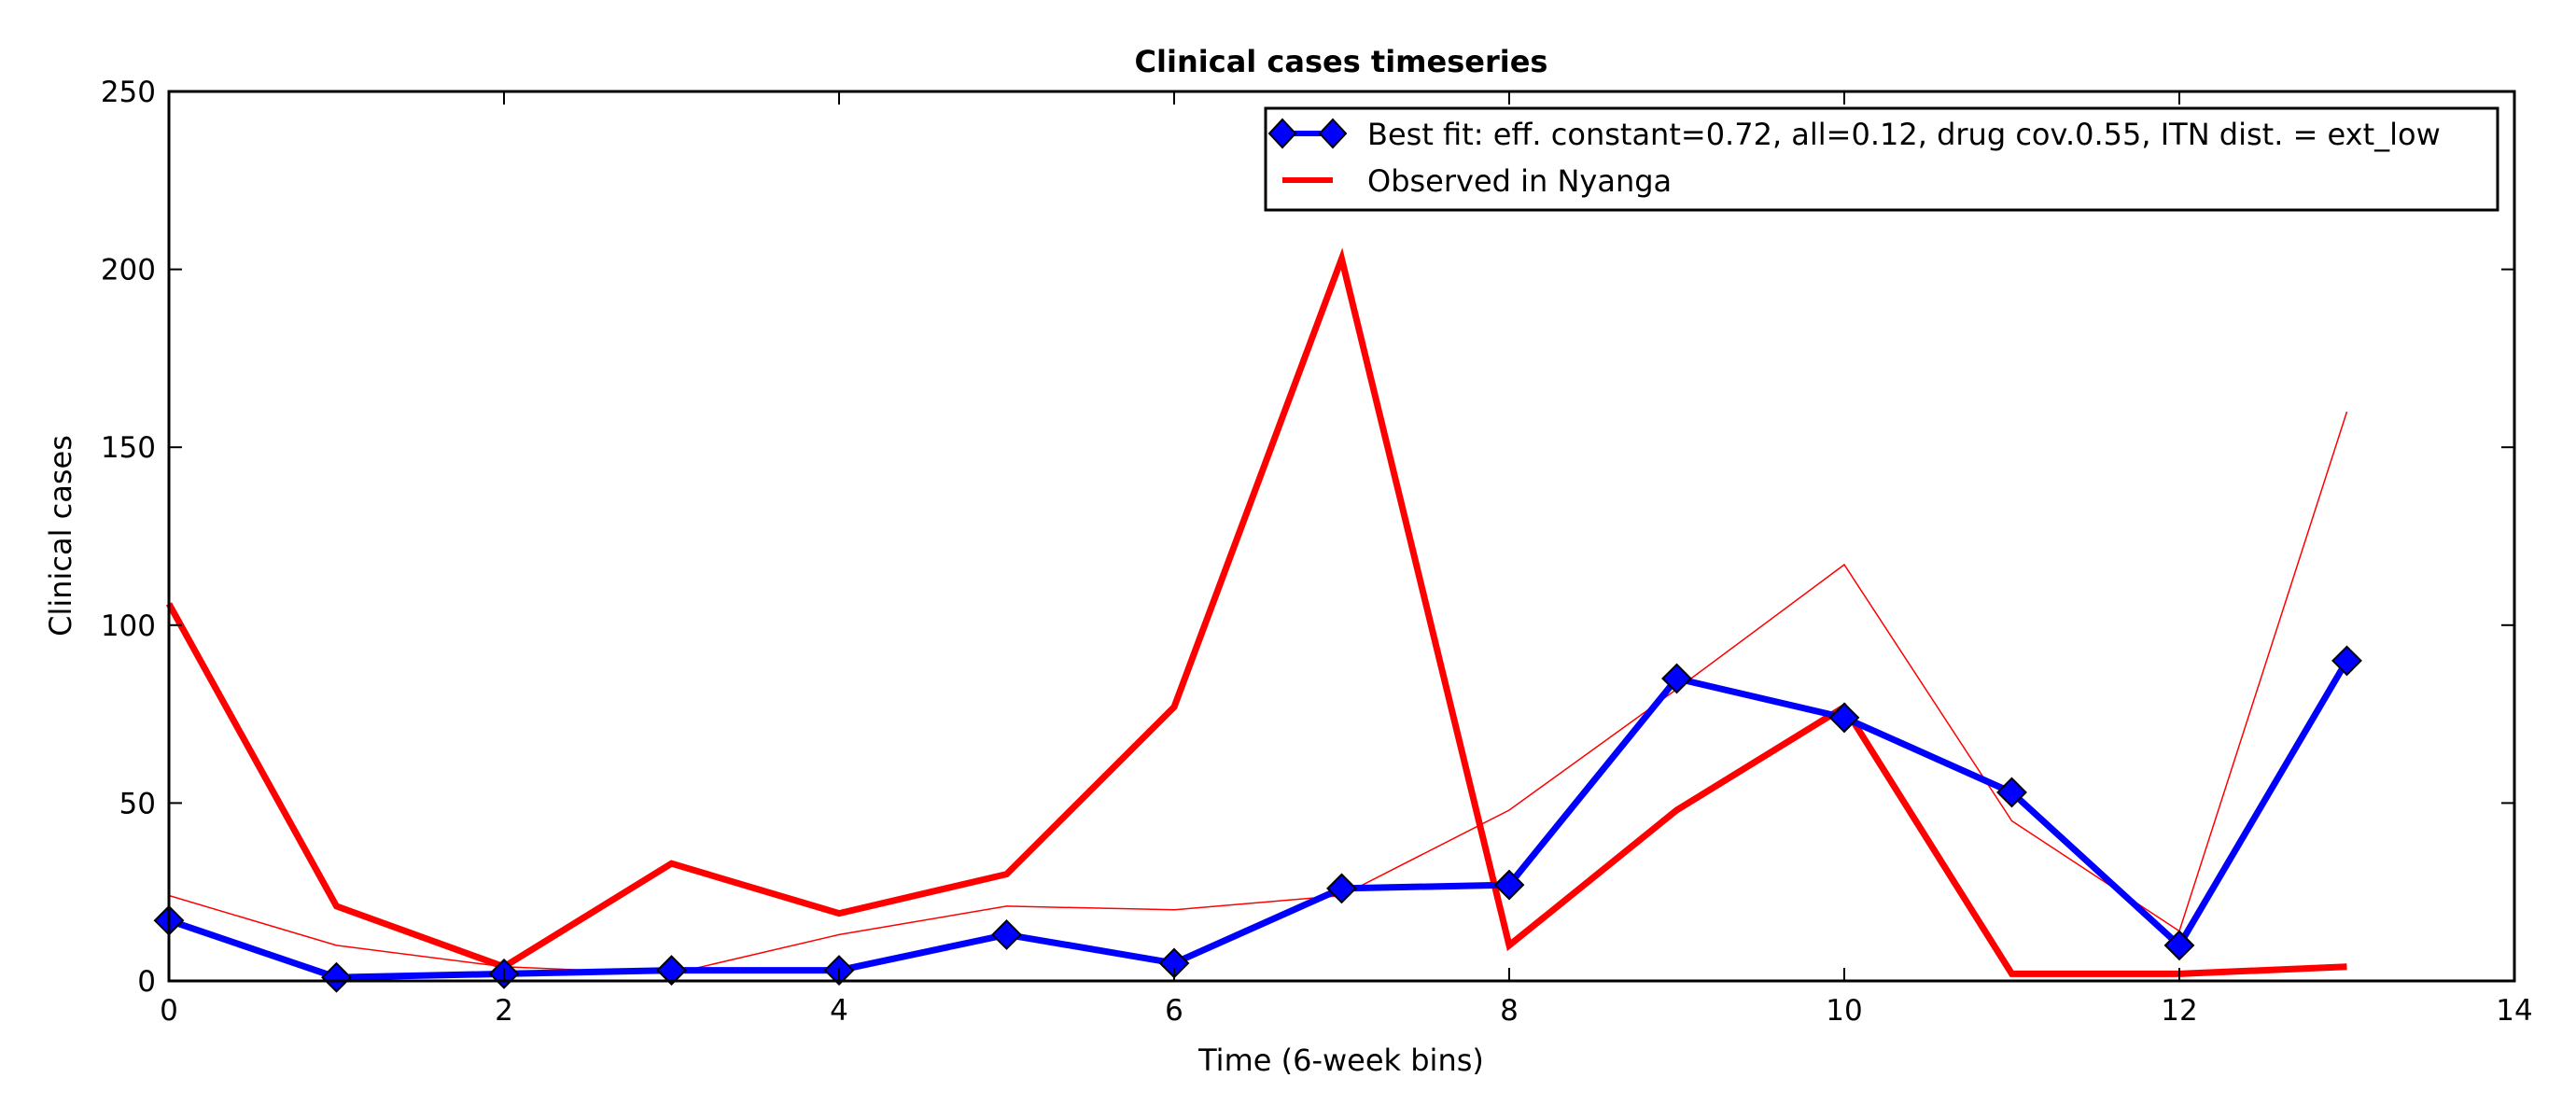 Image resolution: width=2576 pixels, height=1120 pixels. What do you see at coordinates (128, 626) in the screenshot?
I see `y-tick-label: 100` at bounding box center [128, 626].